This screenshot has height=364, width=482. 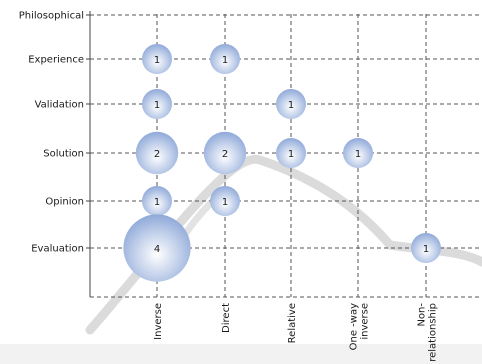 I want to click on x-tick-label: Inverse, so click(x=158, y=321).